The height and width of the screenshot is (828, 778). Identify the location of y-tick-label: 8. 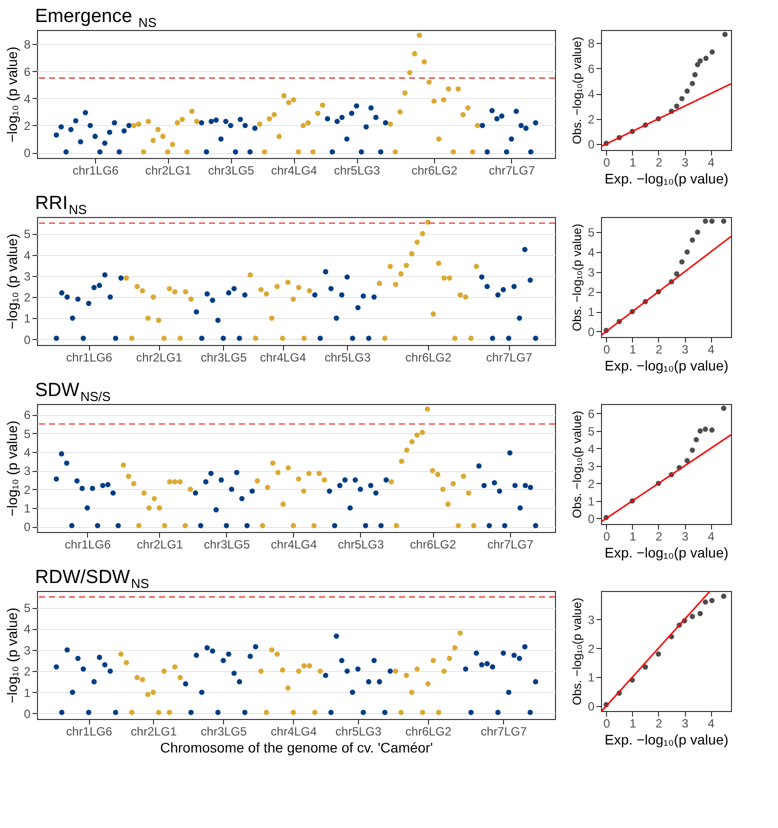
(27, 45).